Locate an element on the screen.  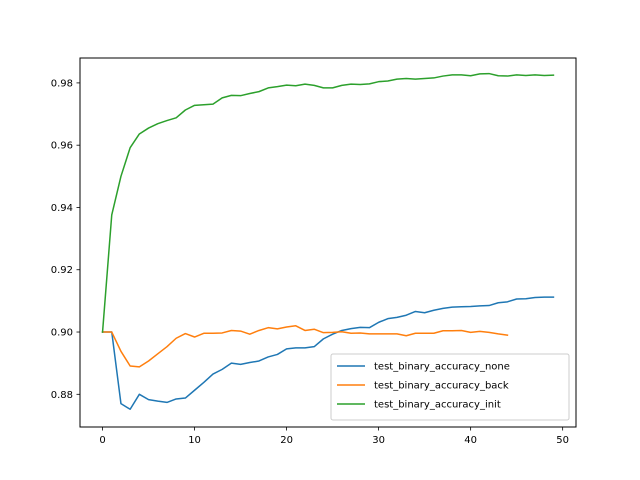
y-tick-label: 0.92 is located at coordinates (62, 270).